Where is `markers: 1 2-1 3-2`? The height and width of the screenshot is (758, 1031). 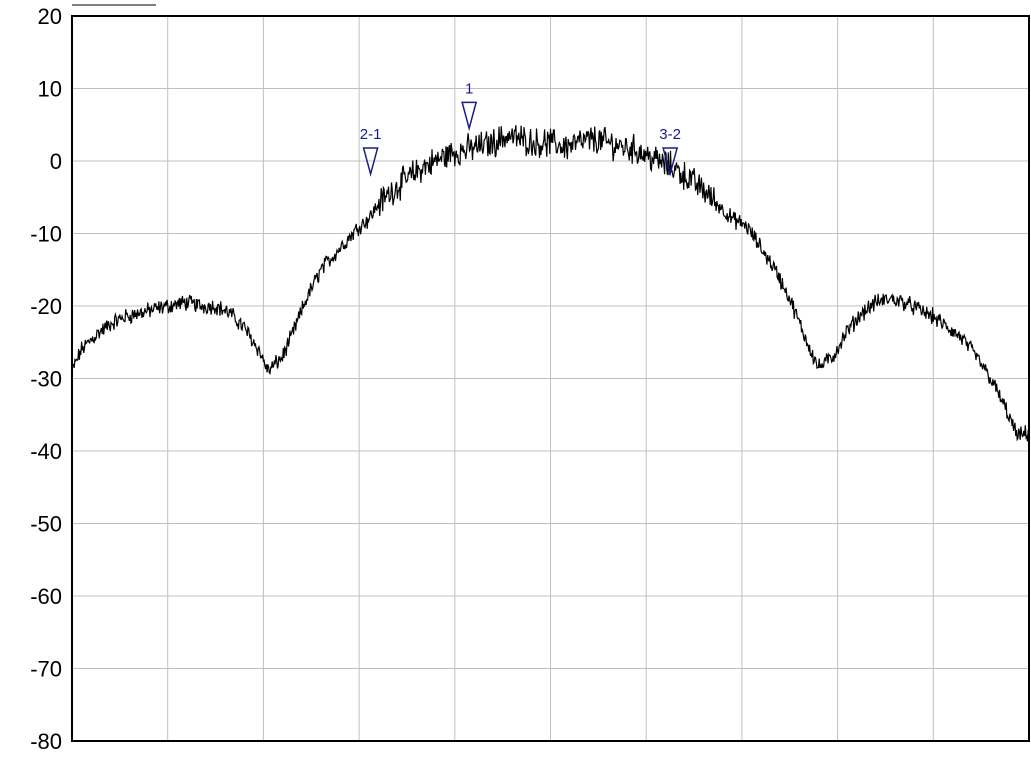 markers: 1 2-1 3-2 is located at coordinates (520, 128).